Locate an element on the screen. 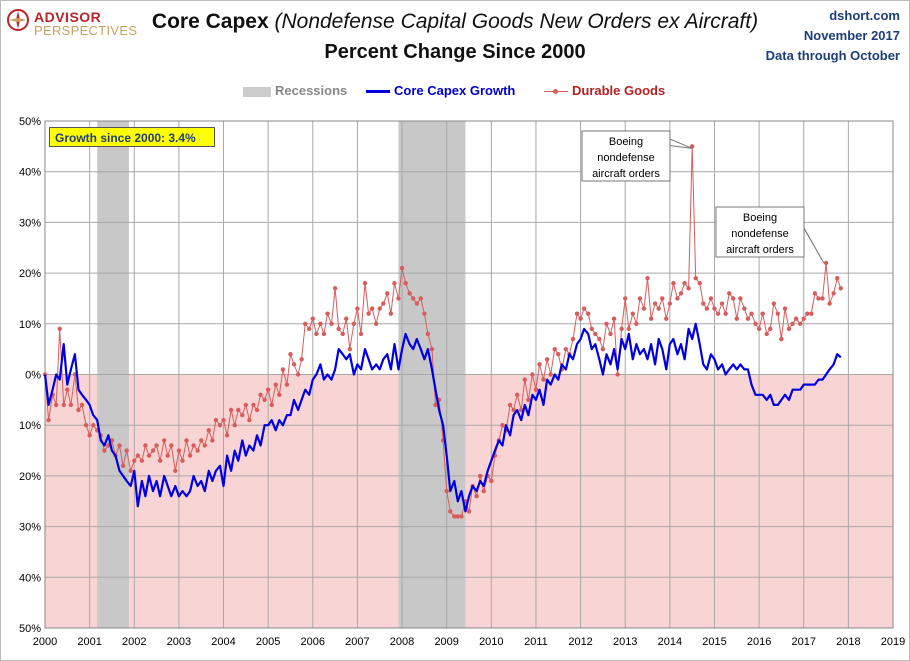 The width and height of the screenshot is (910, 661). boeing-callout-1-box is located at coordinates (626, 156).